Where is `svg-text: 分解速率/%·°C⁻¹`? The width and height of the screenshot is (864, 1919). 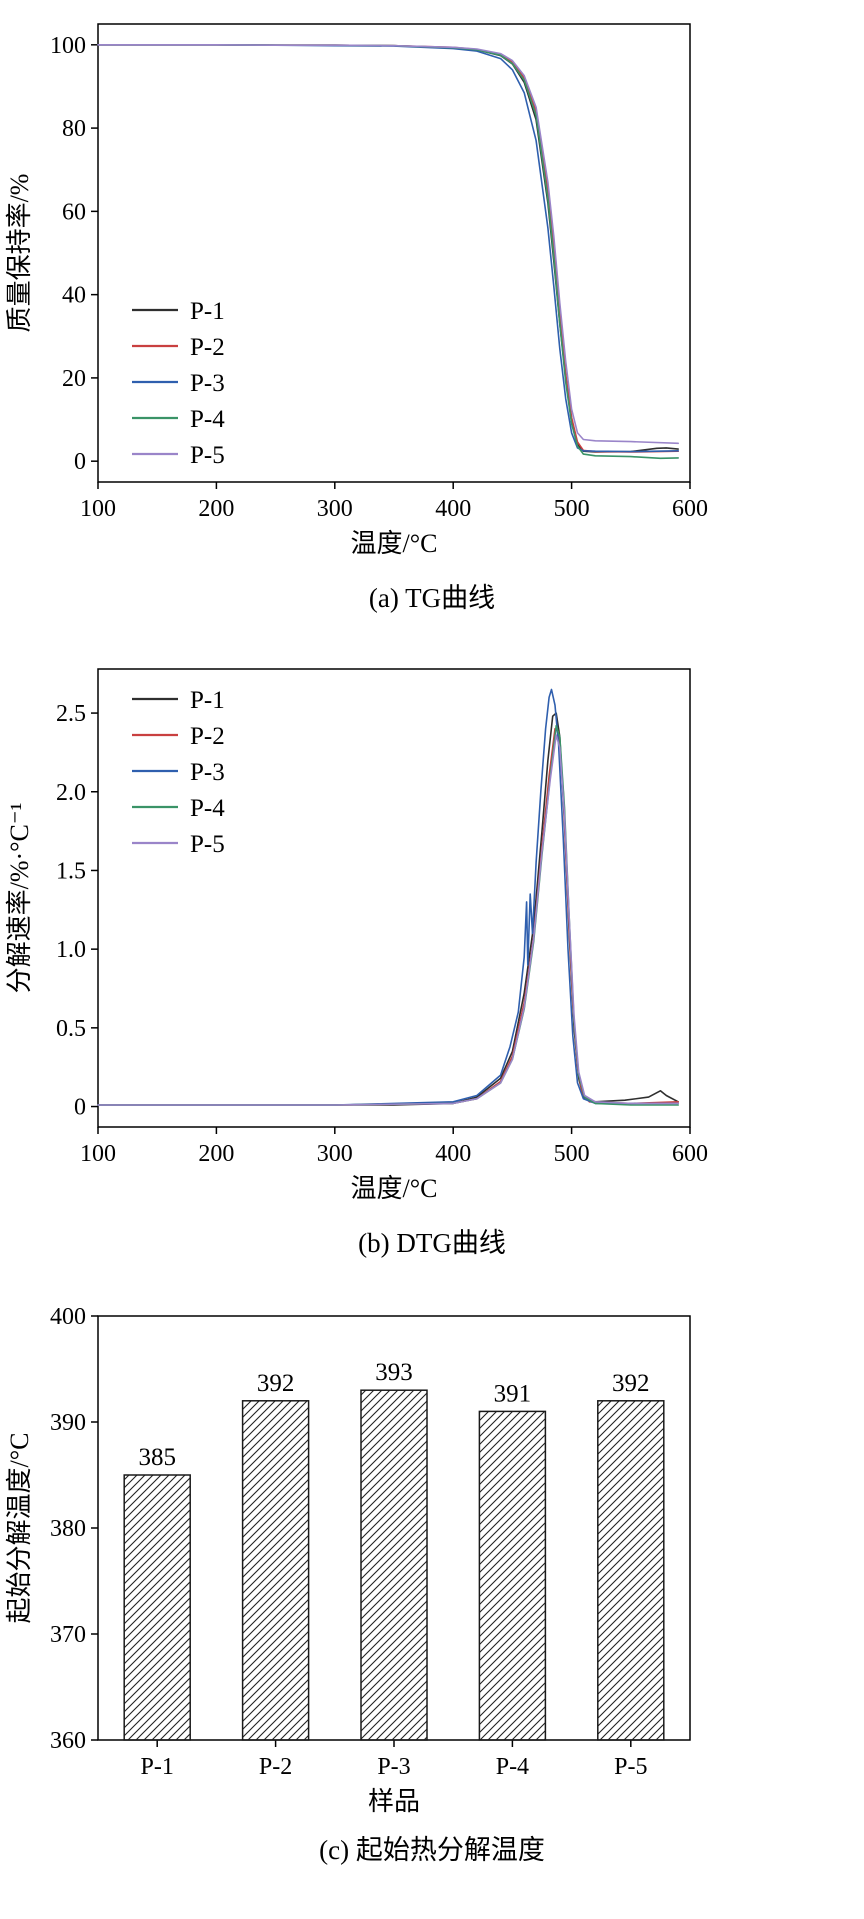 svg-text: 分解速率/%·°C⁻¹ is located at coordinates (19, 898).